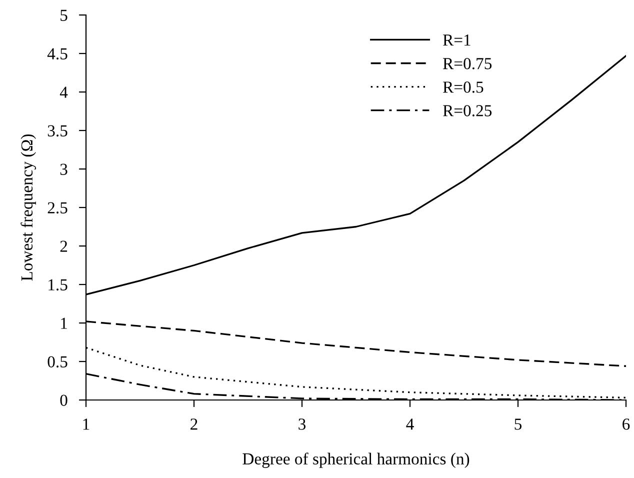 The image size is (634, 478). Describe the element at coordinates (456, 40) in the screenshot. I see `legend-label: R=1` at that location.